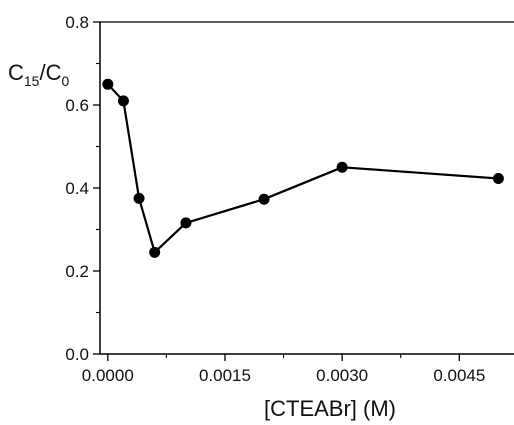  I want to click on y-axis-title-part: /, so click(42, 72).